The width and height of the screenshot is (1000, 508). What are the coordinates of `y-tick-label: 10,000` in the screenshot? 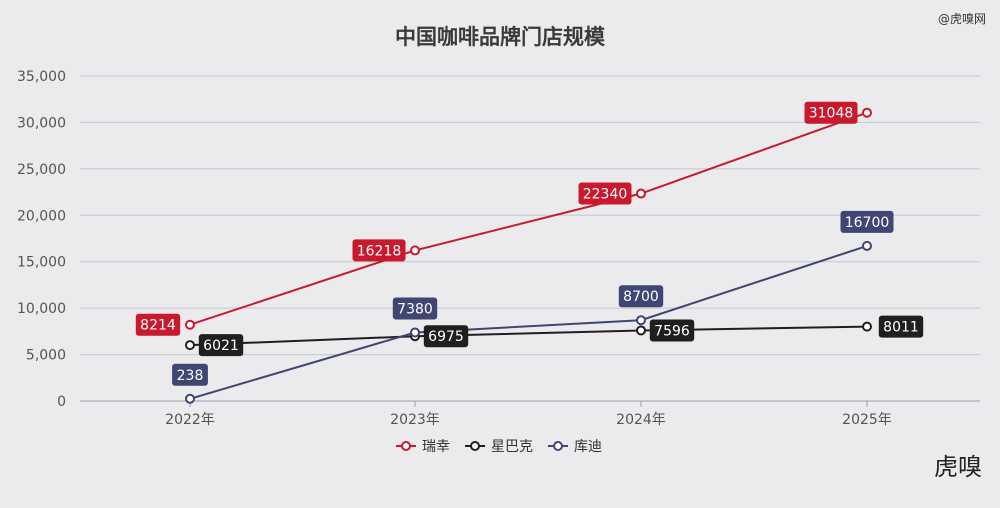 It's located at (41, 309).